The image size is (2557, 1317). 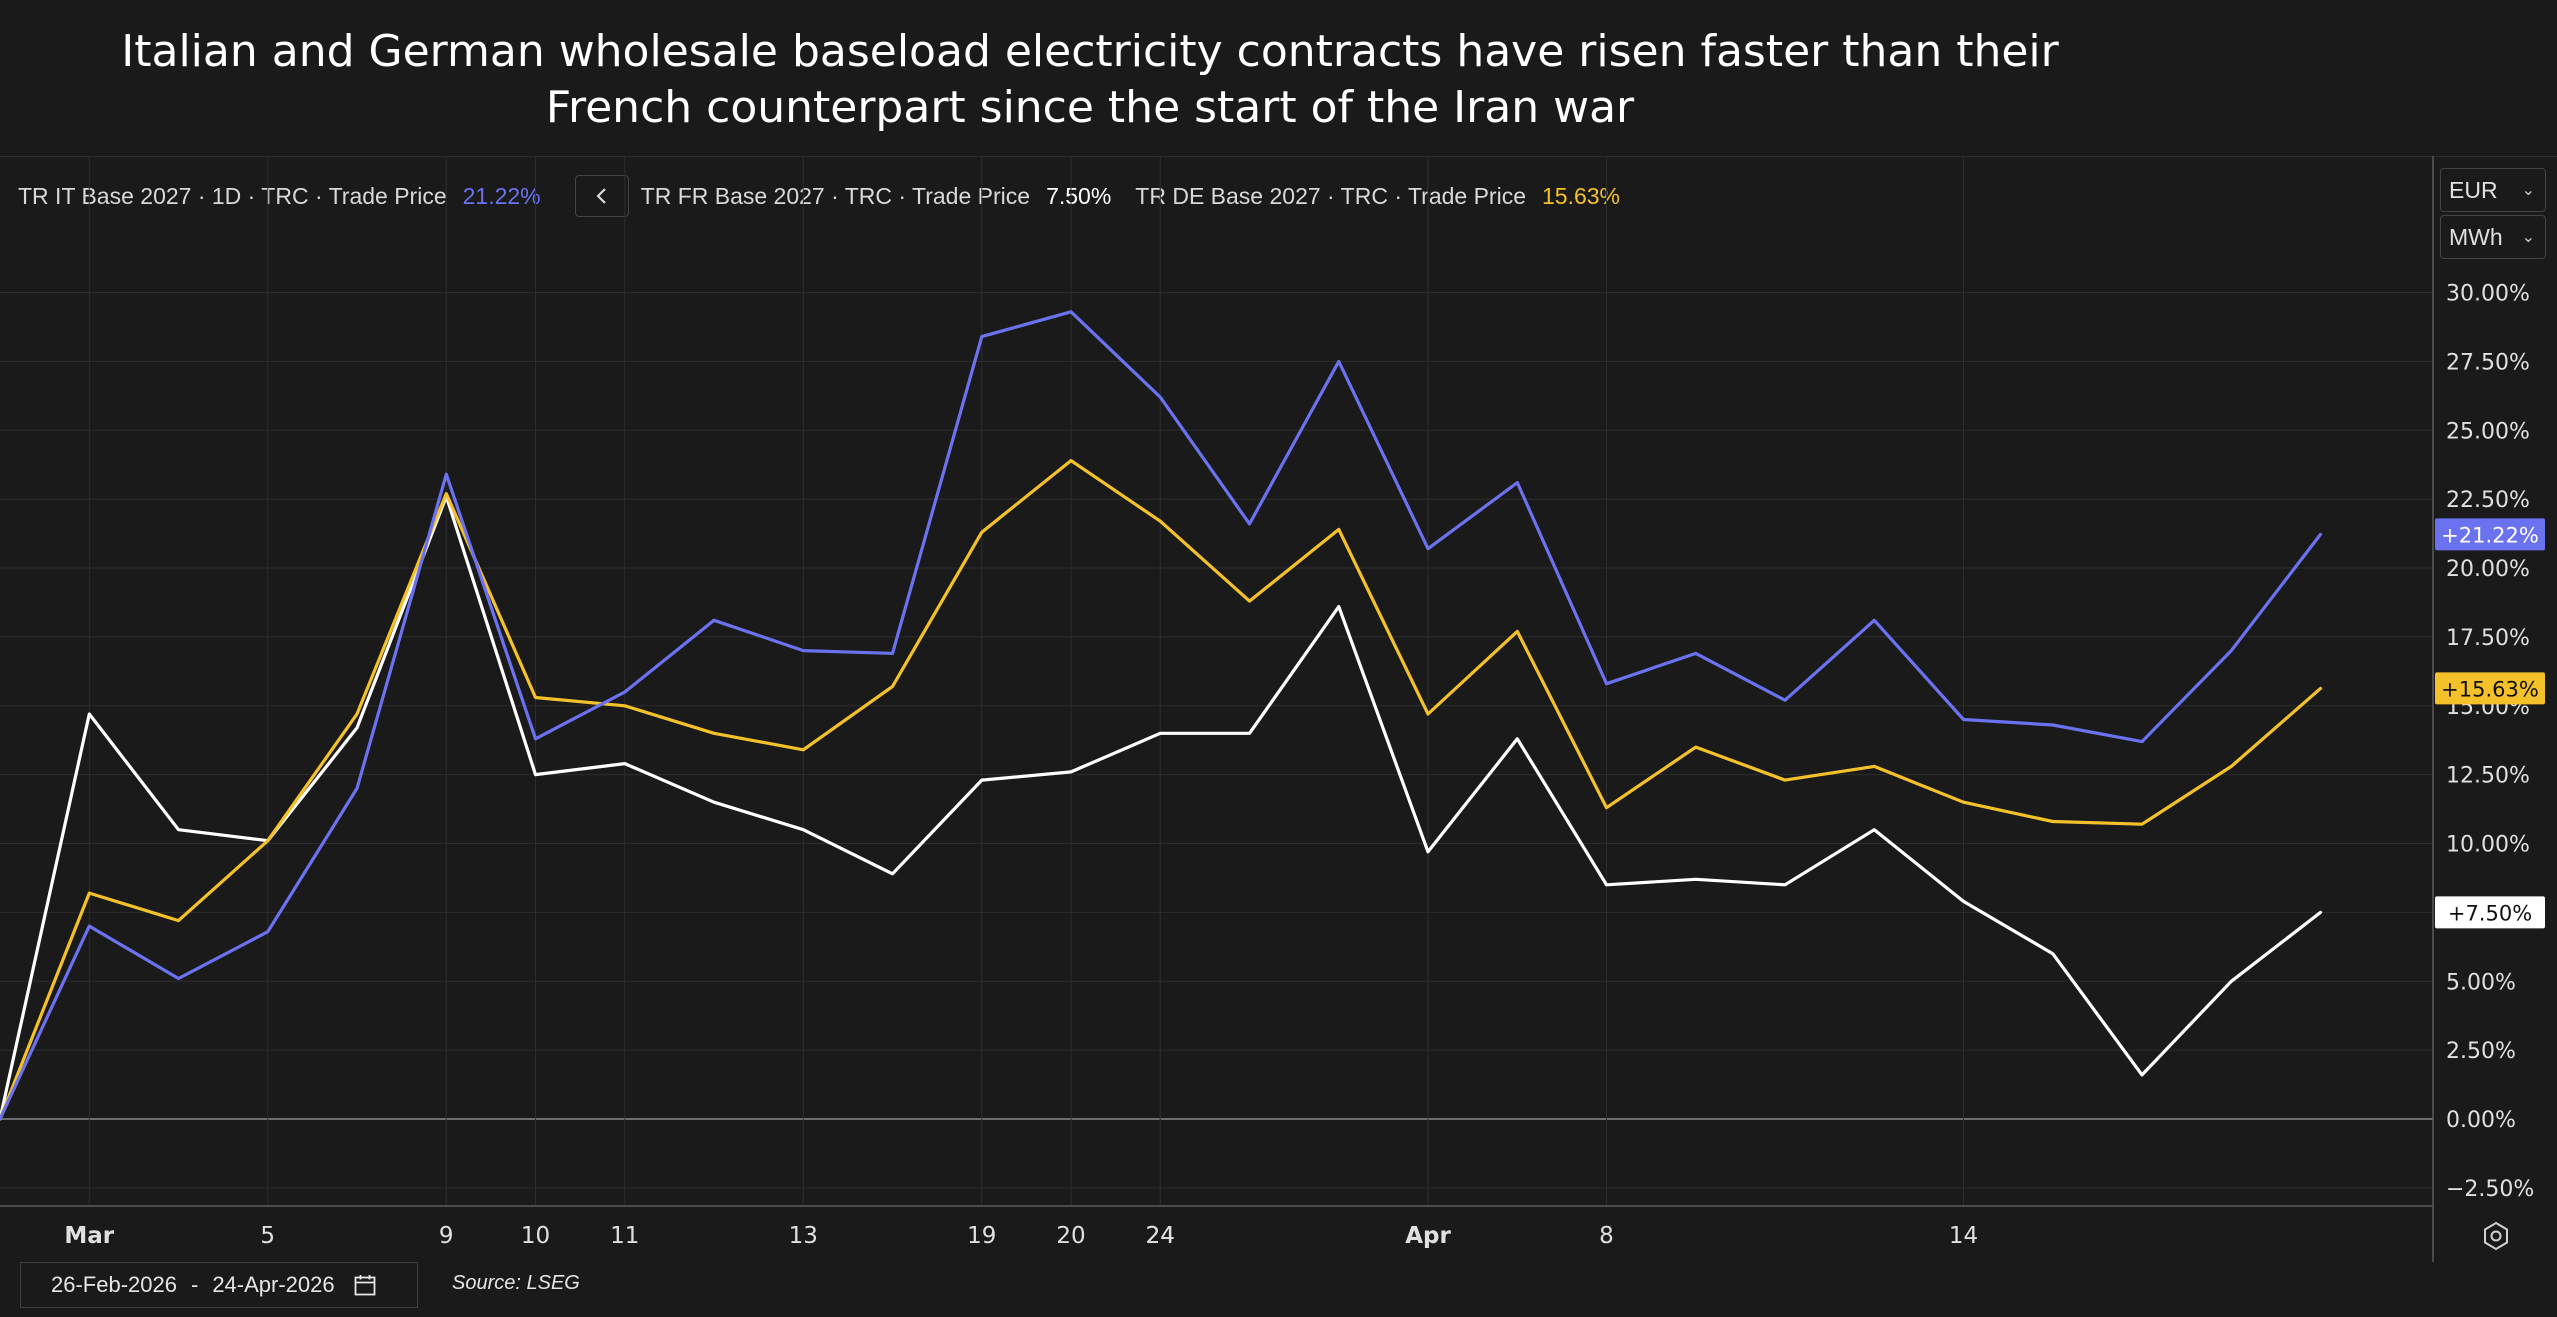 What do you see at coordinates (2488, 638) in the screenshot?
I see `y-tick-label: 17.50%` at bounding box center [2488, 638].